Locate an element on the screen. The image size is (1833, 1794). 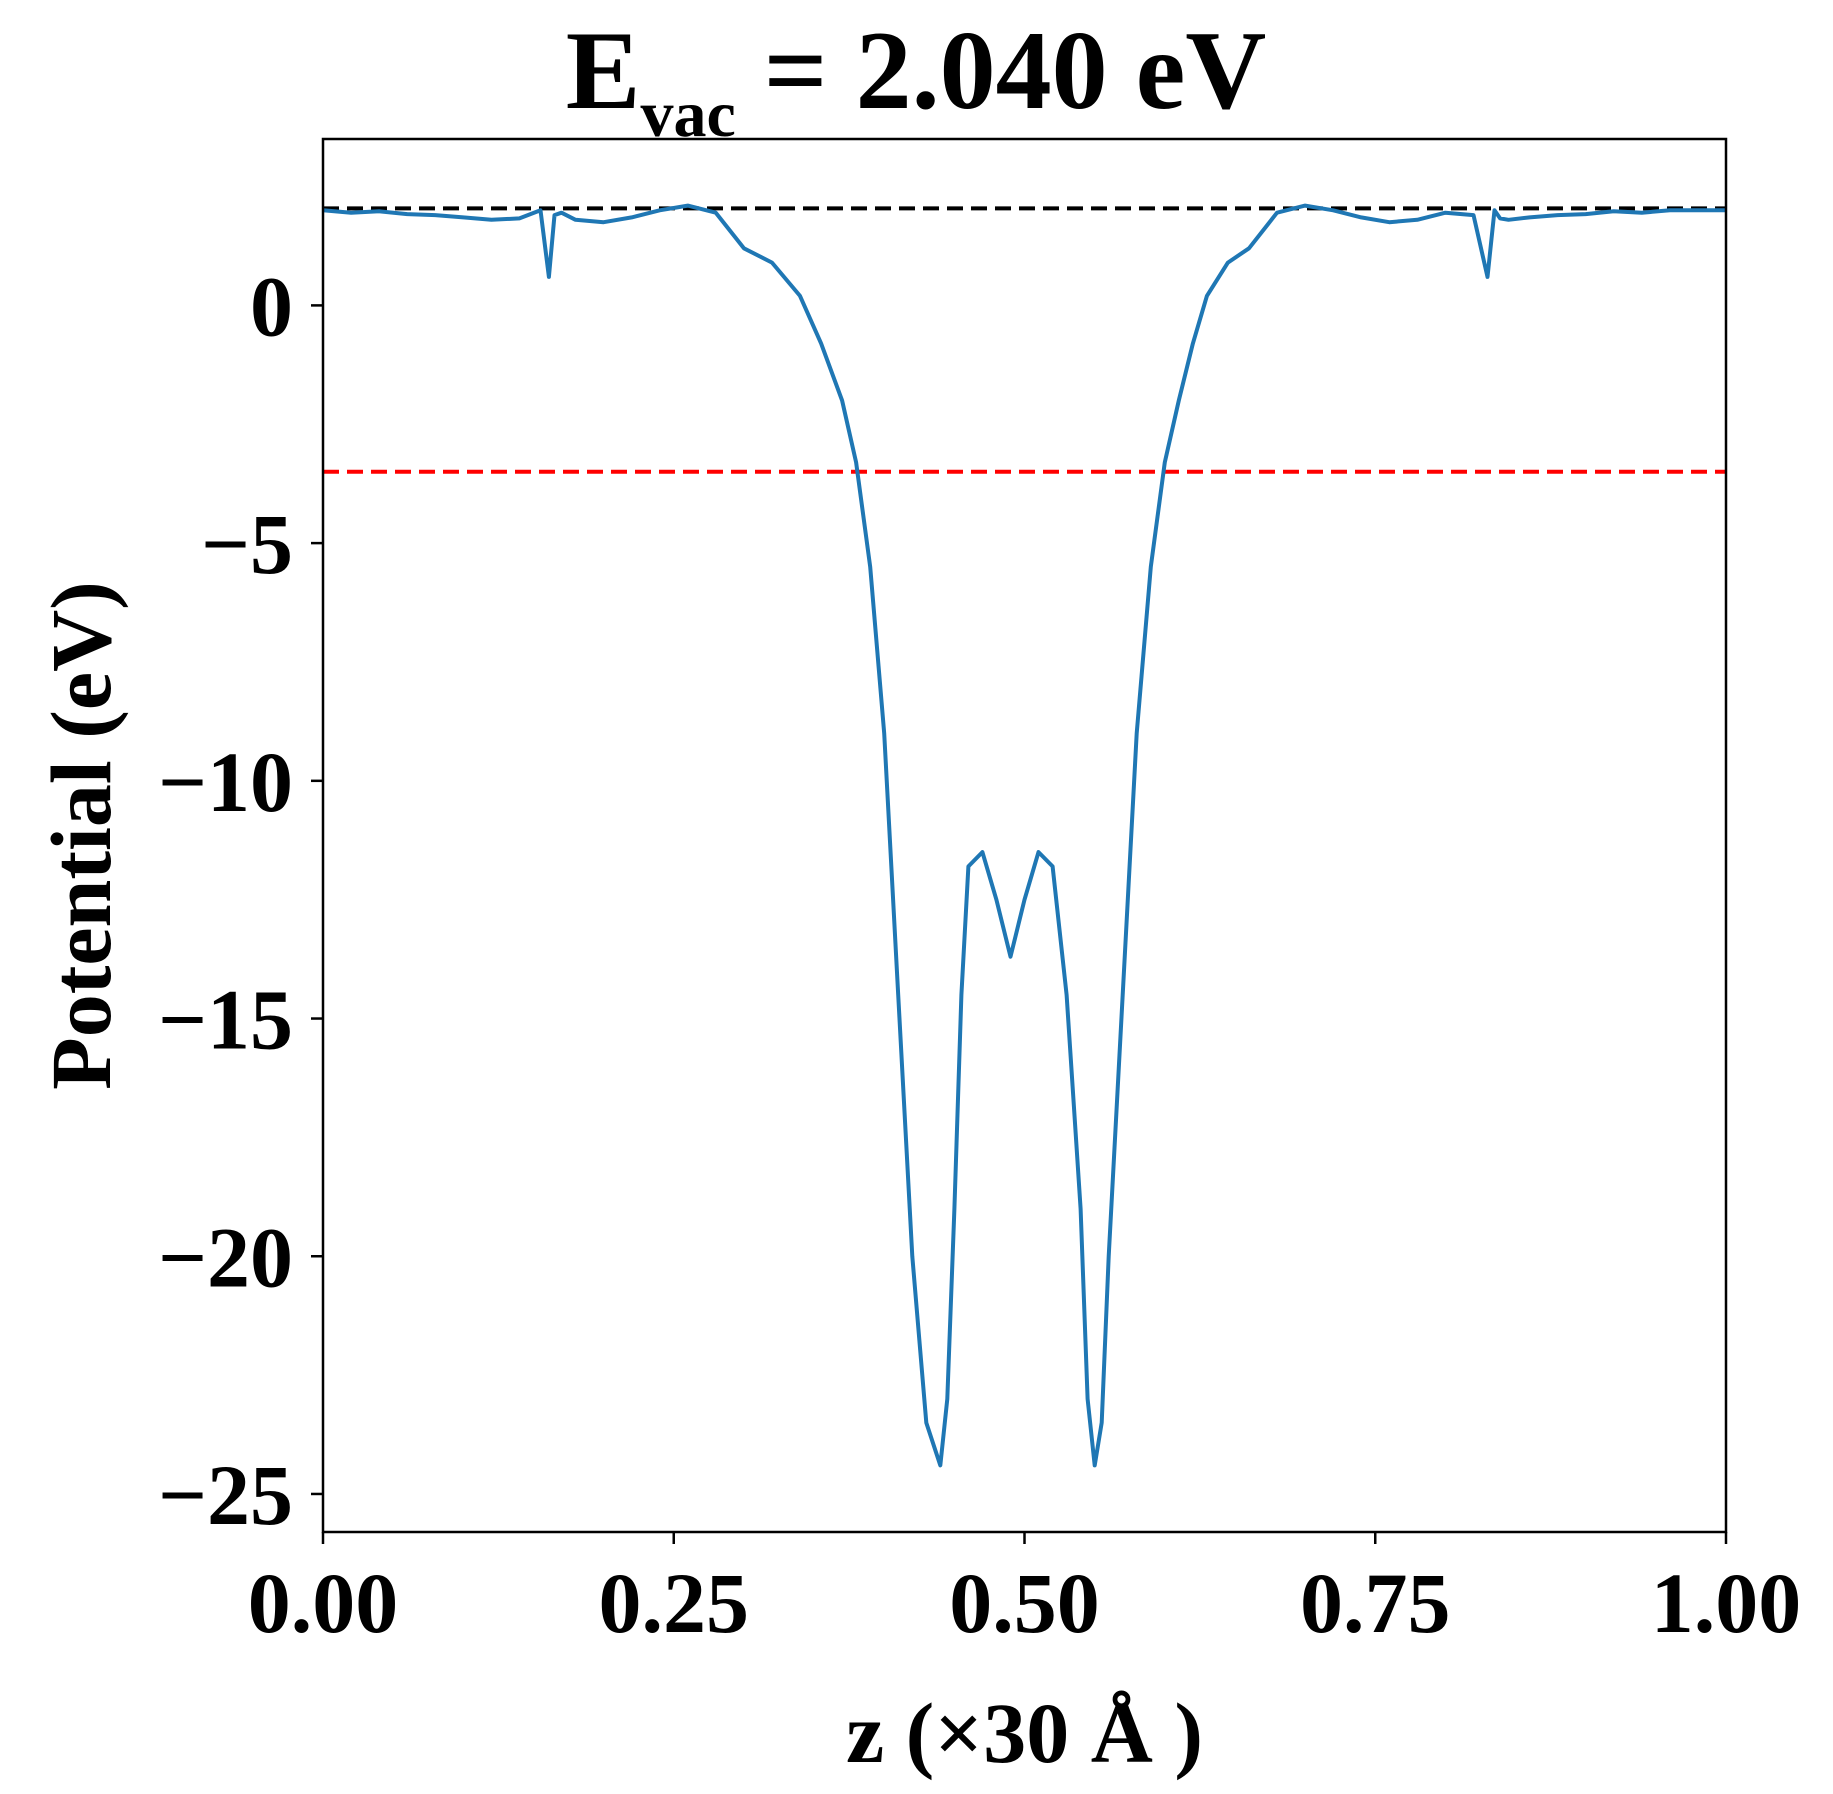
chart-title: Evac = 2.040 eV is located at coordinates (916, 80).